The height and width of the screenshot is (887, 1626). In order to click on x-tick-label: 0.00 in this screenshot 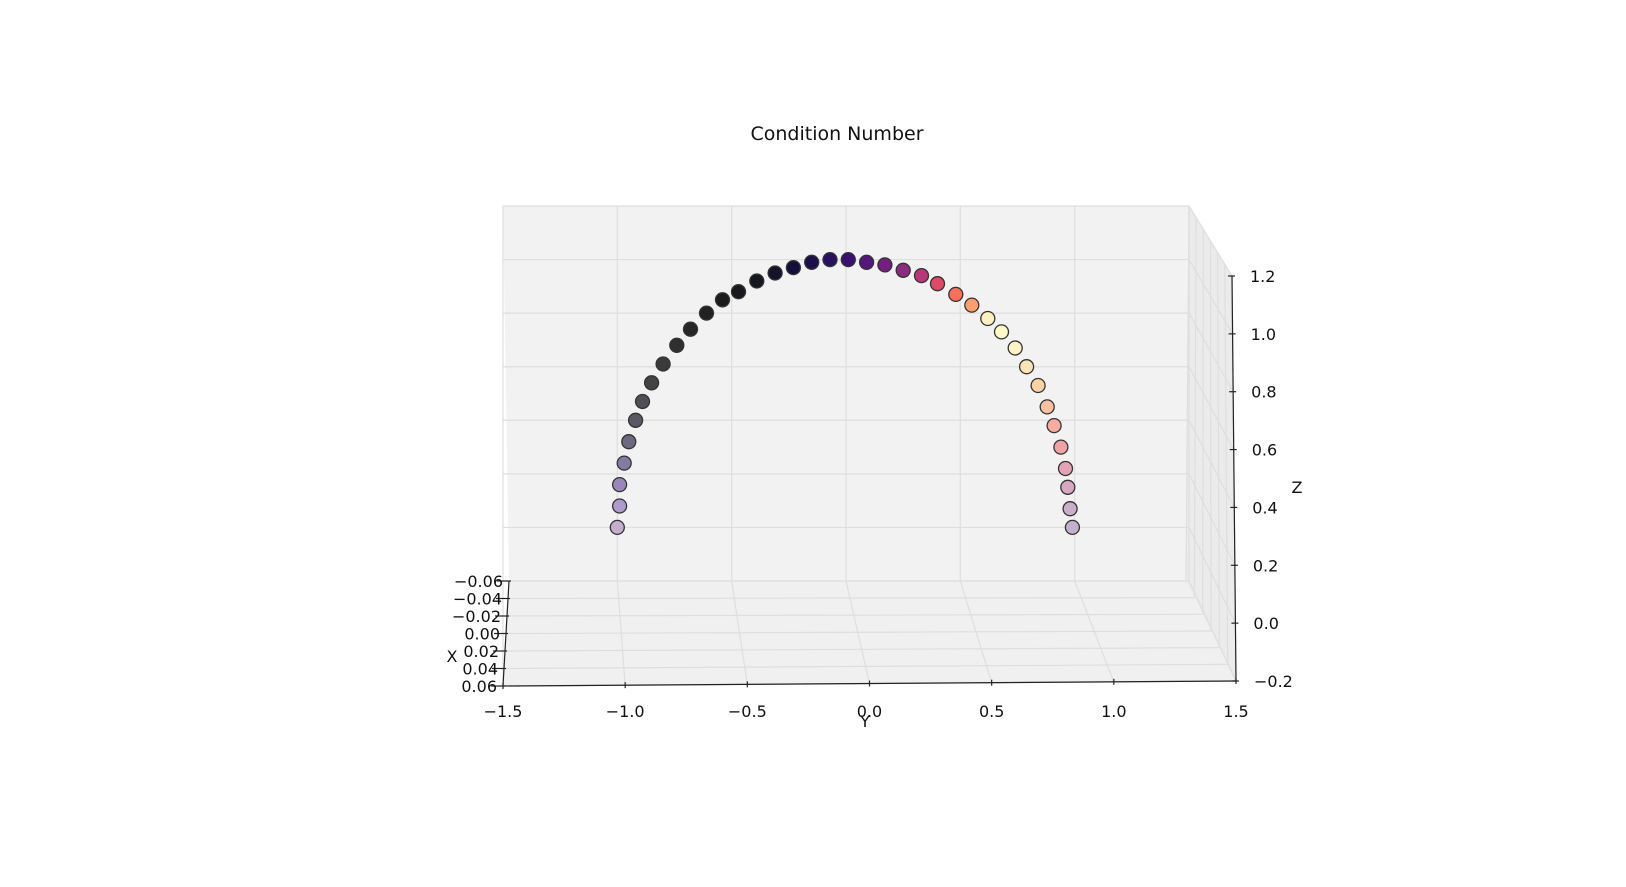, I will do `click(482, 634)`.